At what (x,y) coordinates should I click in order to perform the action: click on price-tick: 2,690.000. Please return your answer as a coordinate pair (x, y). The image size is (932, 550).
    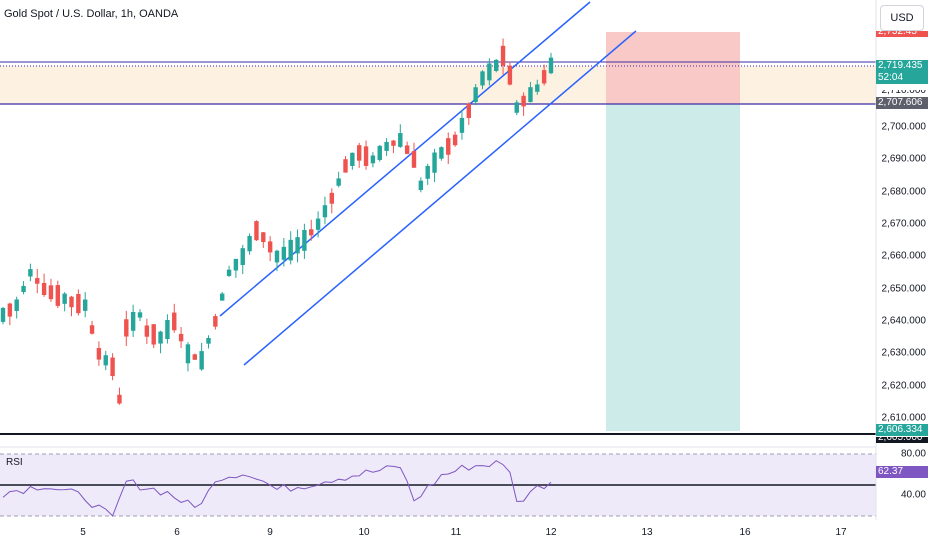
    Looking at the image, I should click on (904, 159).